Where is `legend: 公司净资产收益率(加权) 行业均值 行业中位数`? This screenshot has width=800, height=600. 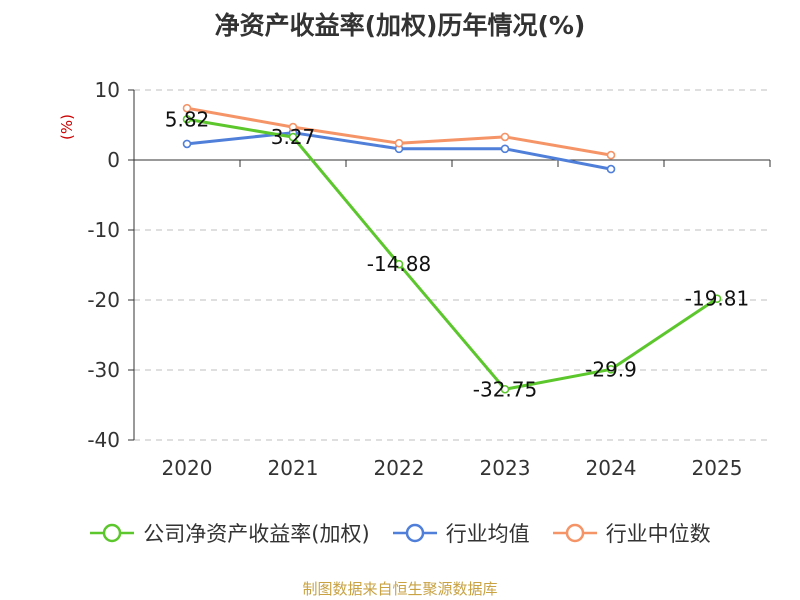 legend: 公司净资产收益率(加权) 行业均值 行业中位数 is located at coordinates (400, 533).